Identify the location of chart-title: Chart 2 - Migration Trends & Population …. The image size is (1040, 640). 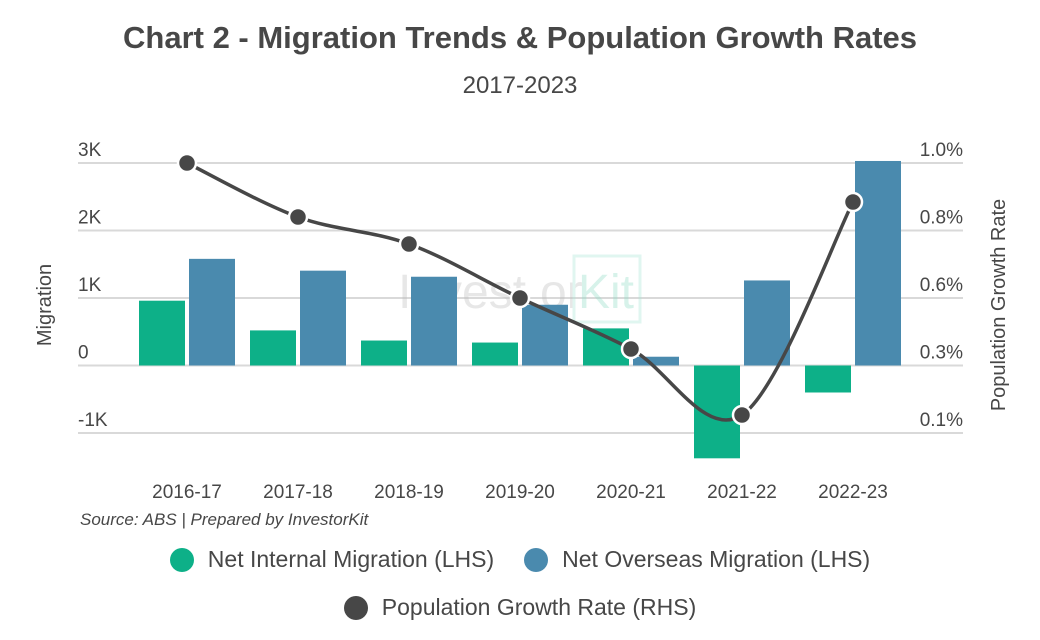
(520, 37).